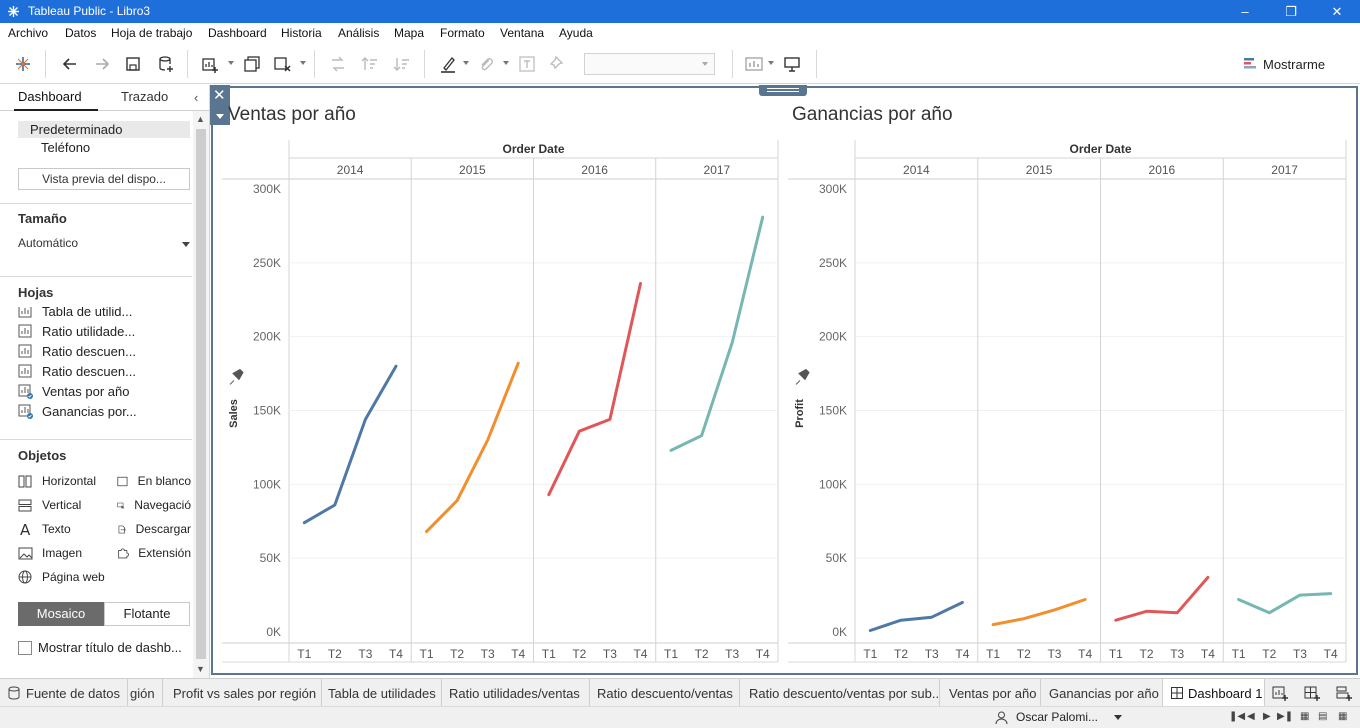 This screenshot has width=1360, height=728. Describe the element at coordinates (145, 693) in the screenshot. I see `sheet-tab: gión` at that location.